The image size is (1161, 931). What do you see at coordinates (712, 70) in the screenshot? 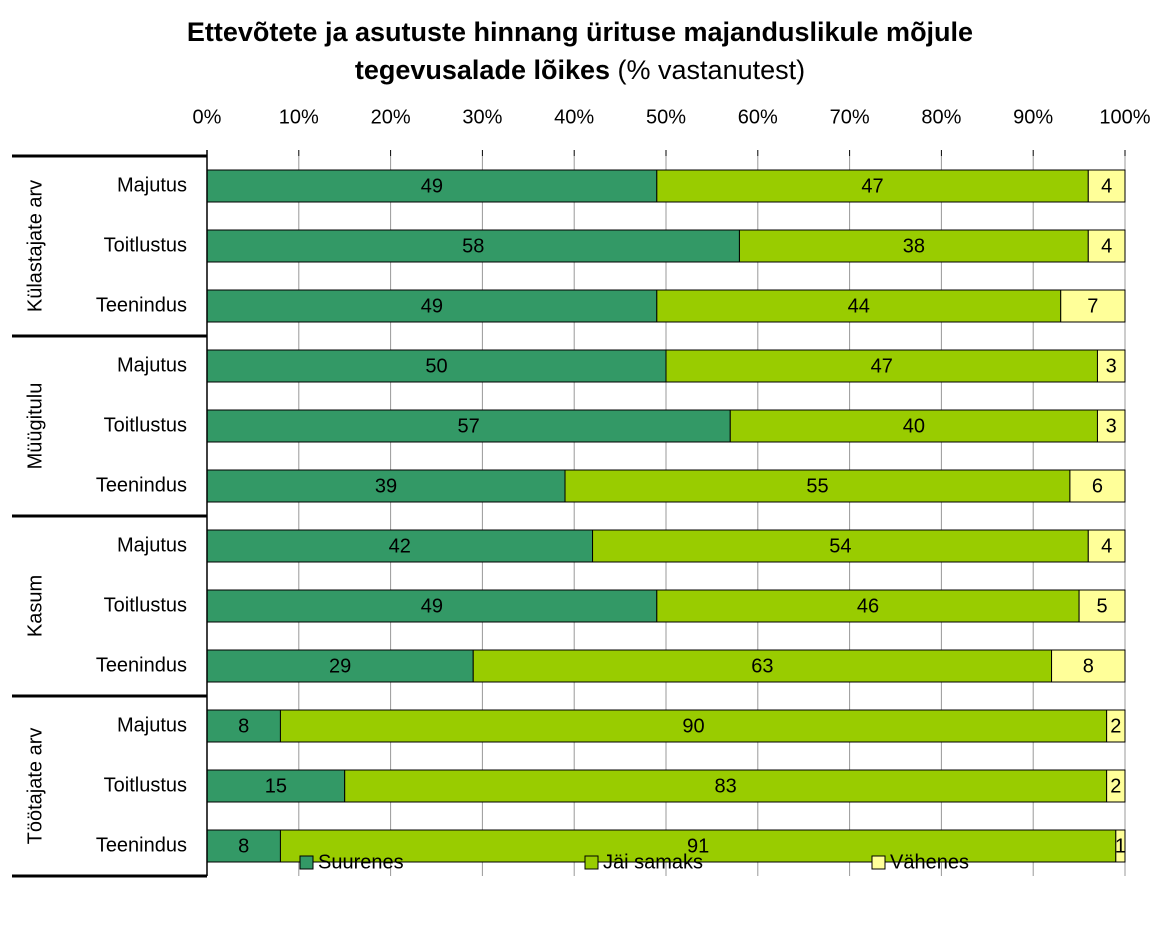
I see `chart-subtitle: (% vastanutest)` at bounding box center [712, 70].